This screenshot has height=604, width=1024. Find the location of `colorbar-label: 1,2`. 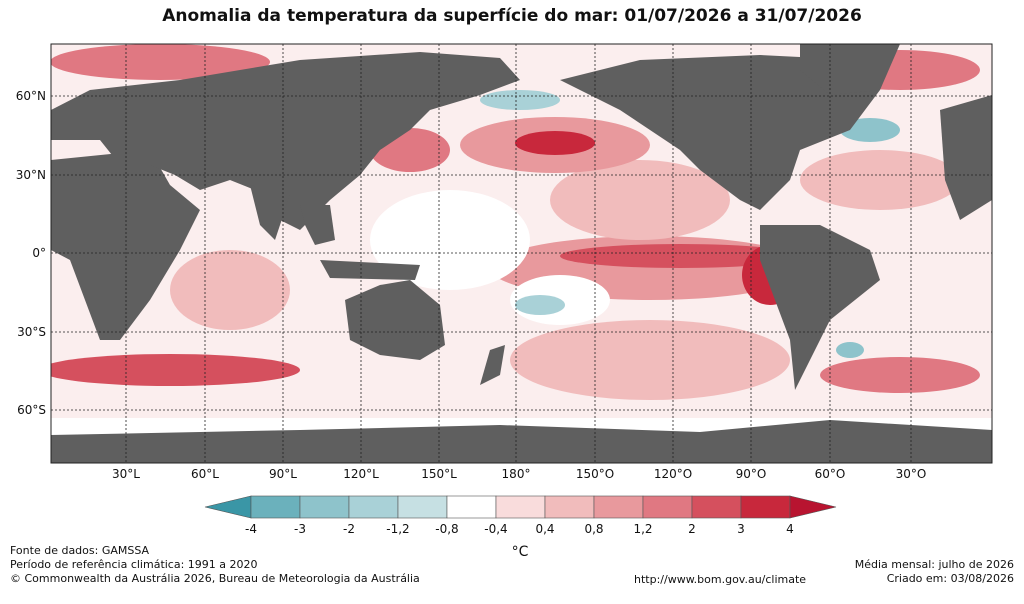

colorbar-label: 1,2 is located at coordinates (643, 529).